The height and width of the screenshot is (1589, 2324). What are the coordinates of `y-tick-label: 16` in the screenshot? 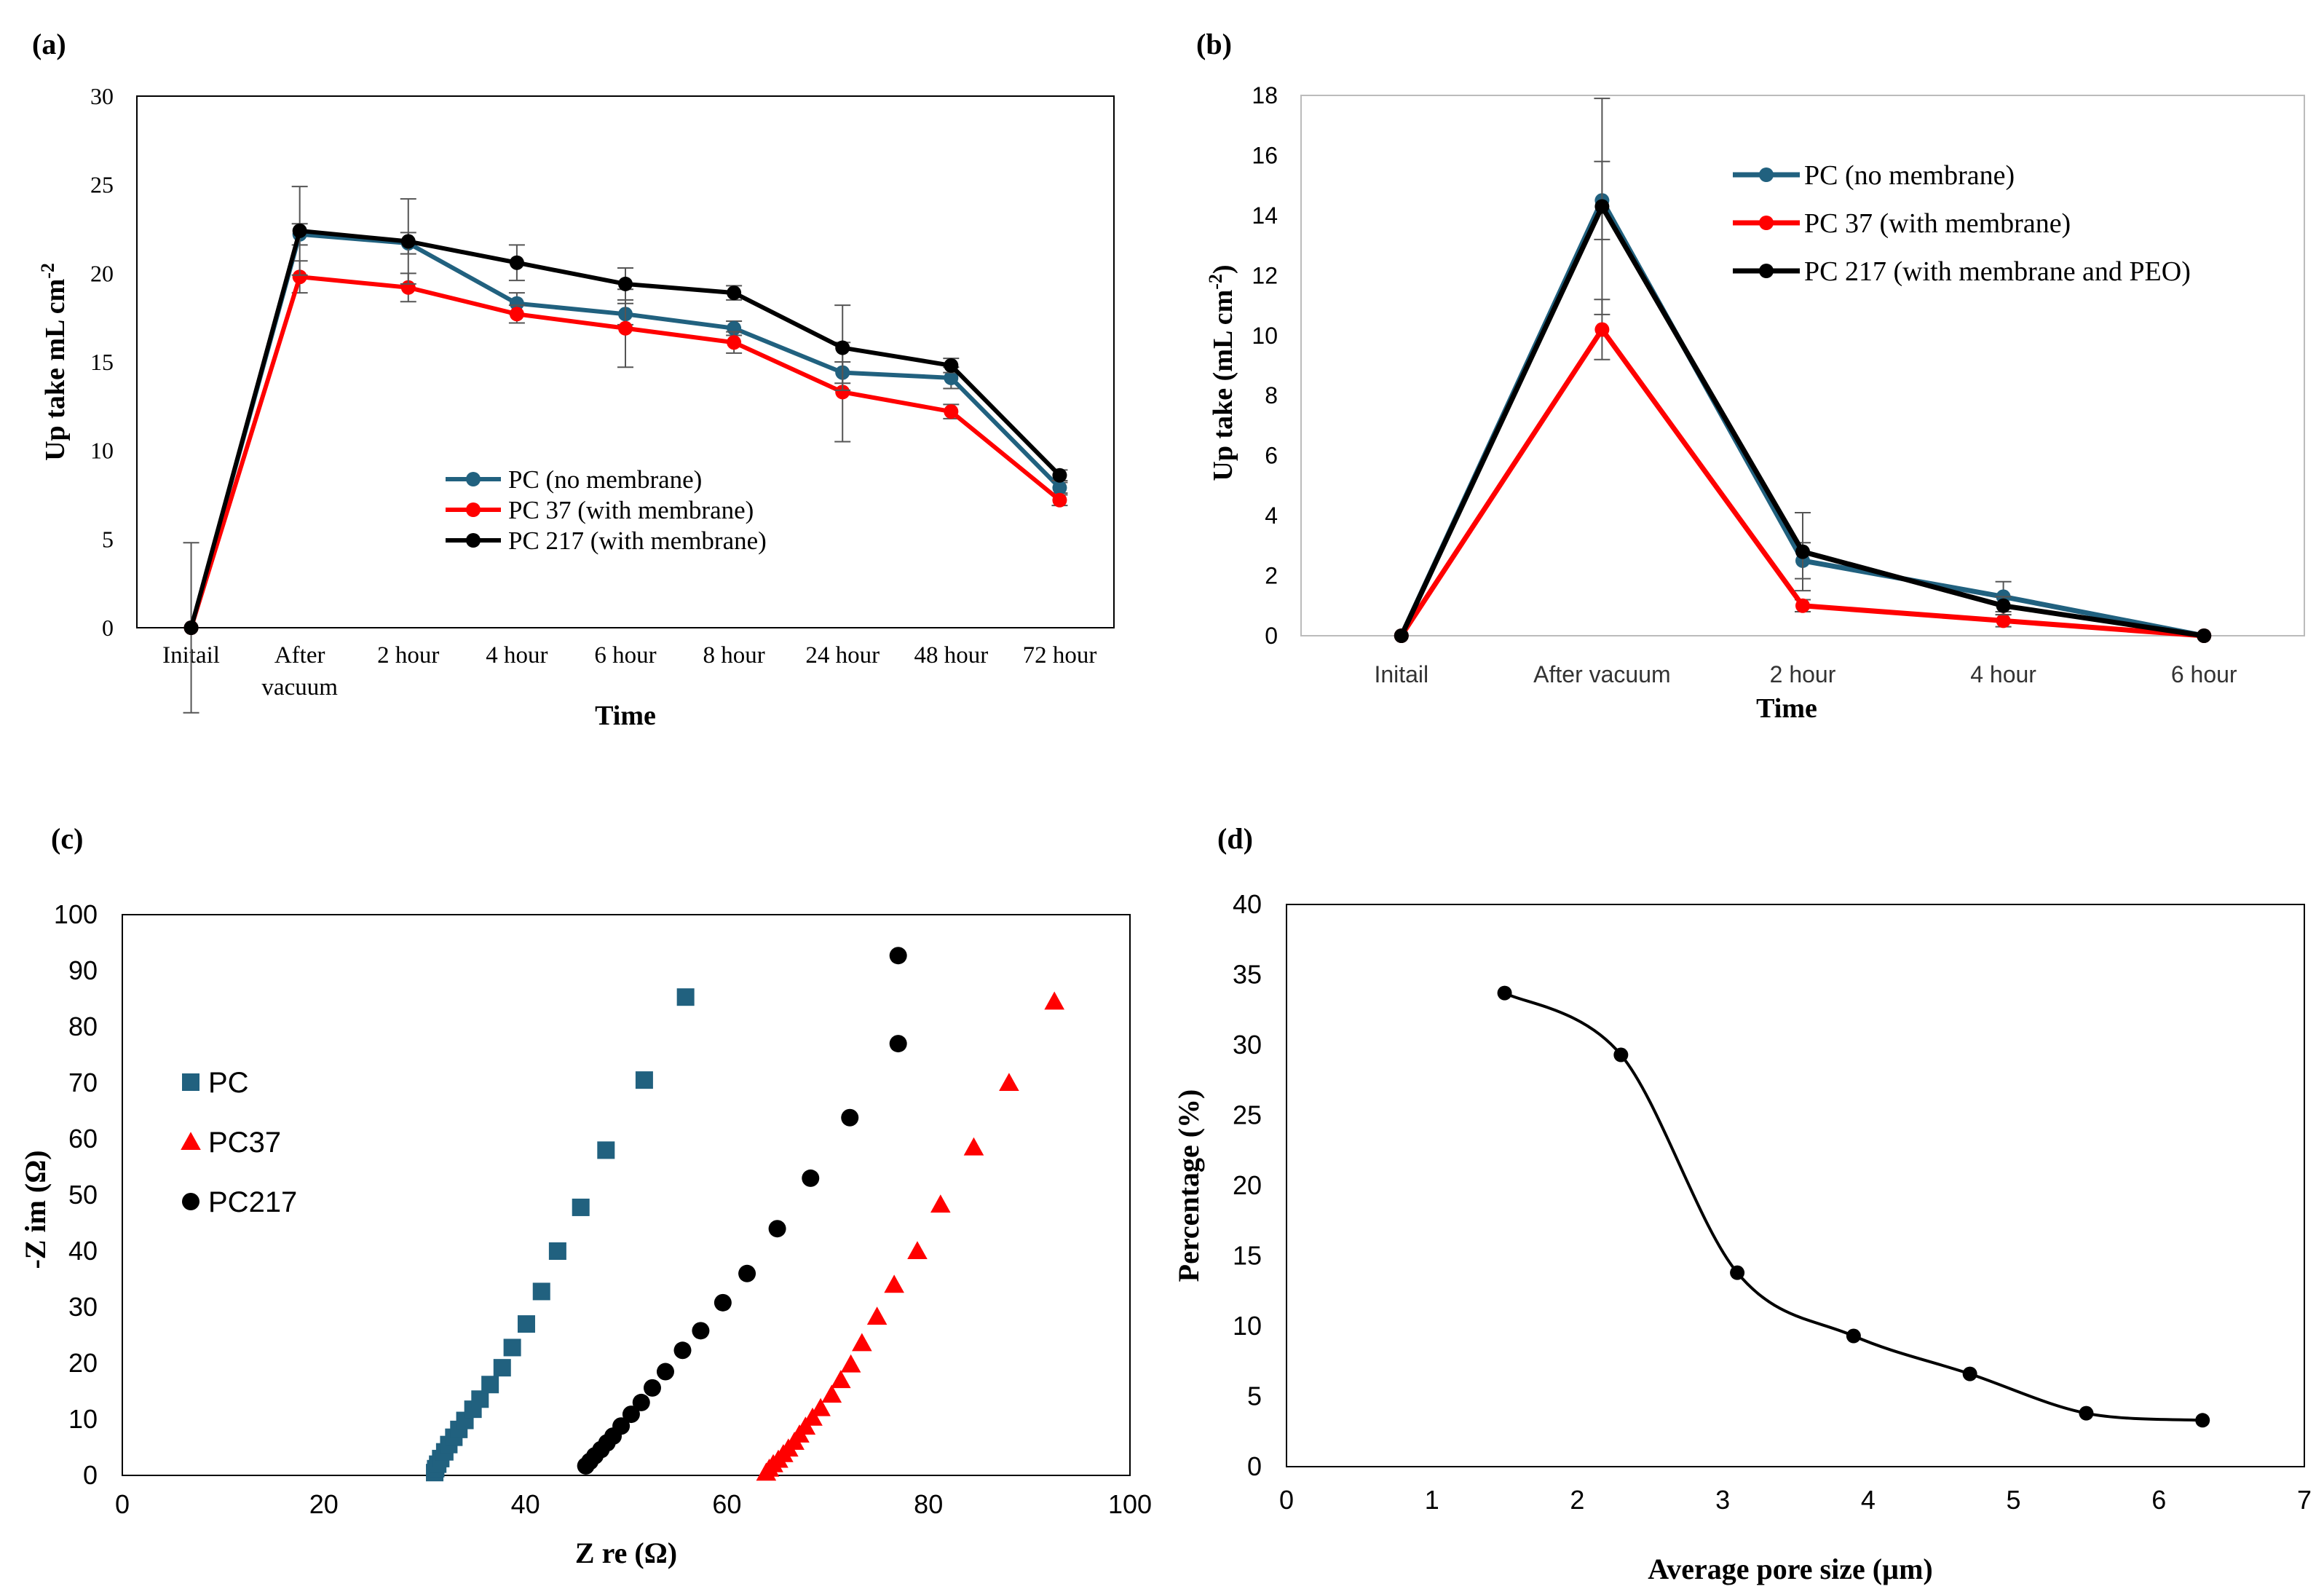 It's located at (1265, 155).